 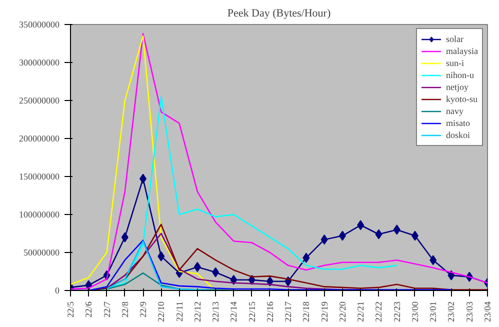 What do you see at coordinates (379, 311) in the screenshot?
I see `x-tick-label: 22/22` at bounding box center [379, 311].